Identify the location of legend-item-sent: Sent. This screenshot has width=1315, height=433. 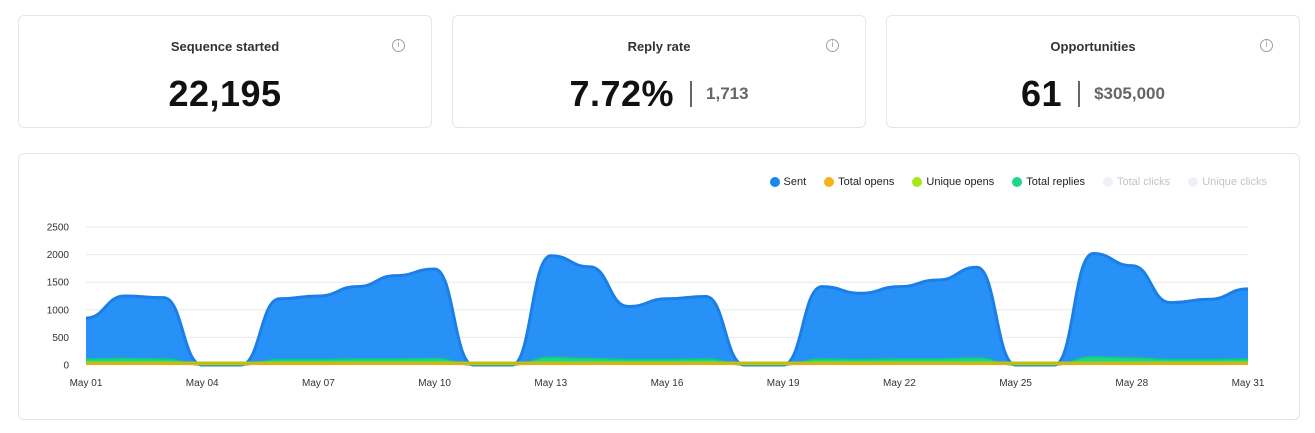
(788, 182).